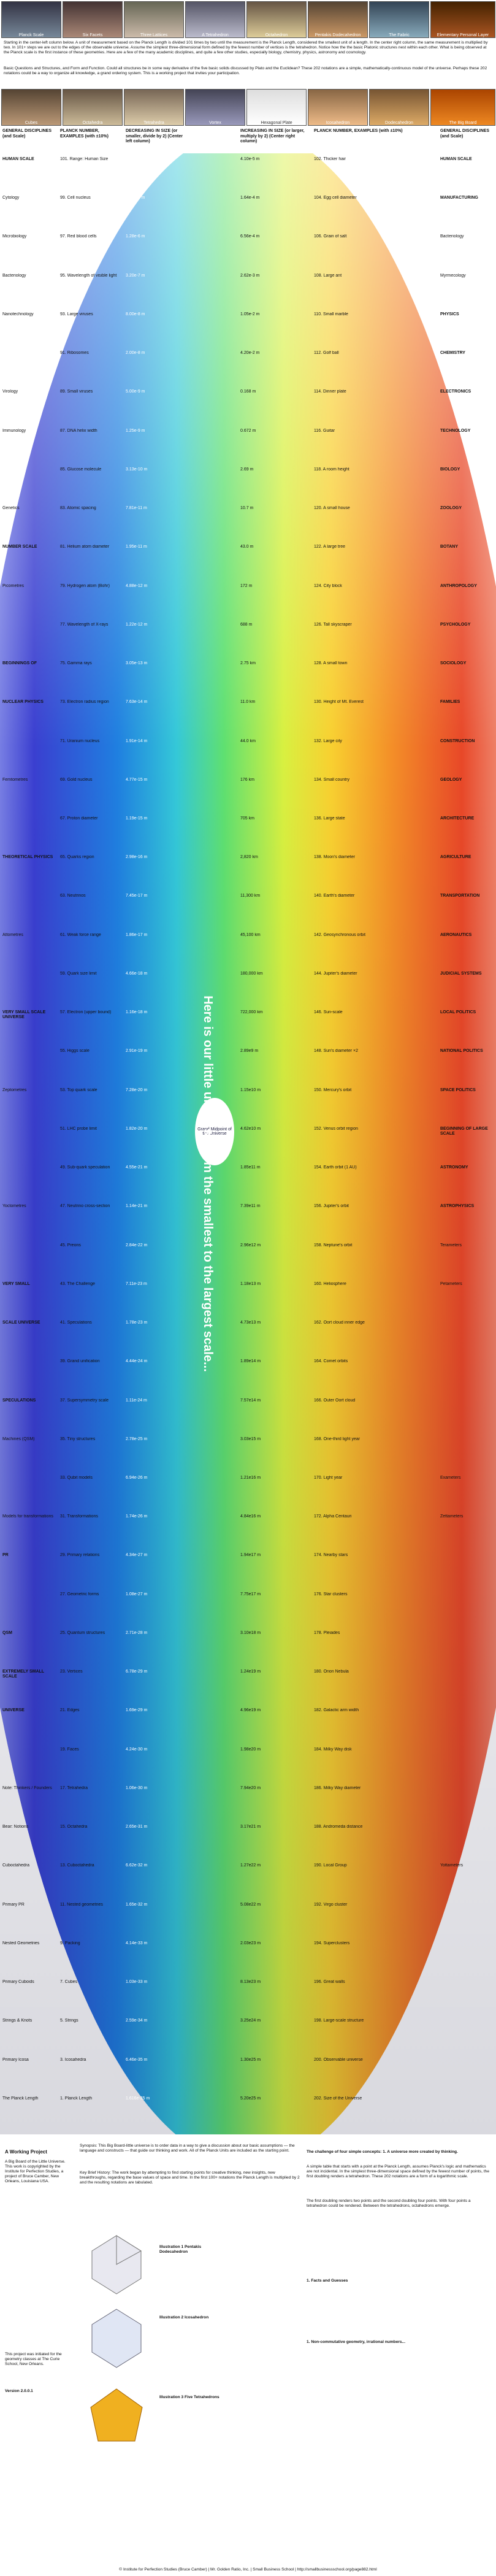 The width and height of the screenshot is (496, 2576). I want to click on table-cell: 1.30e25 m, so click(250, 2059).